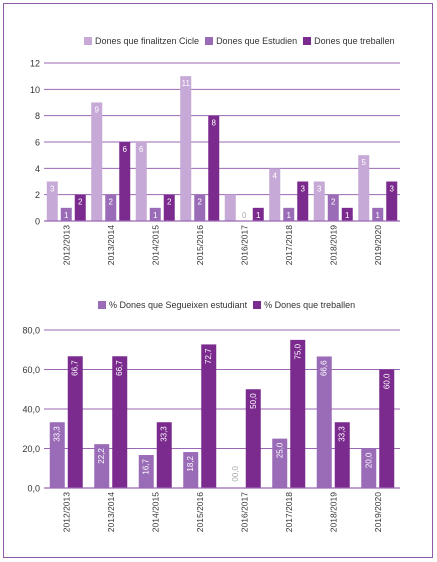  Describe the element at coordinates (37, 195) in the screenshot. I see `y-tick-label: 2` at that location.